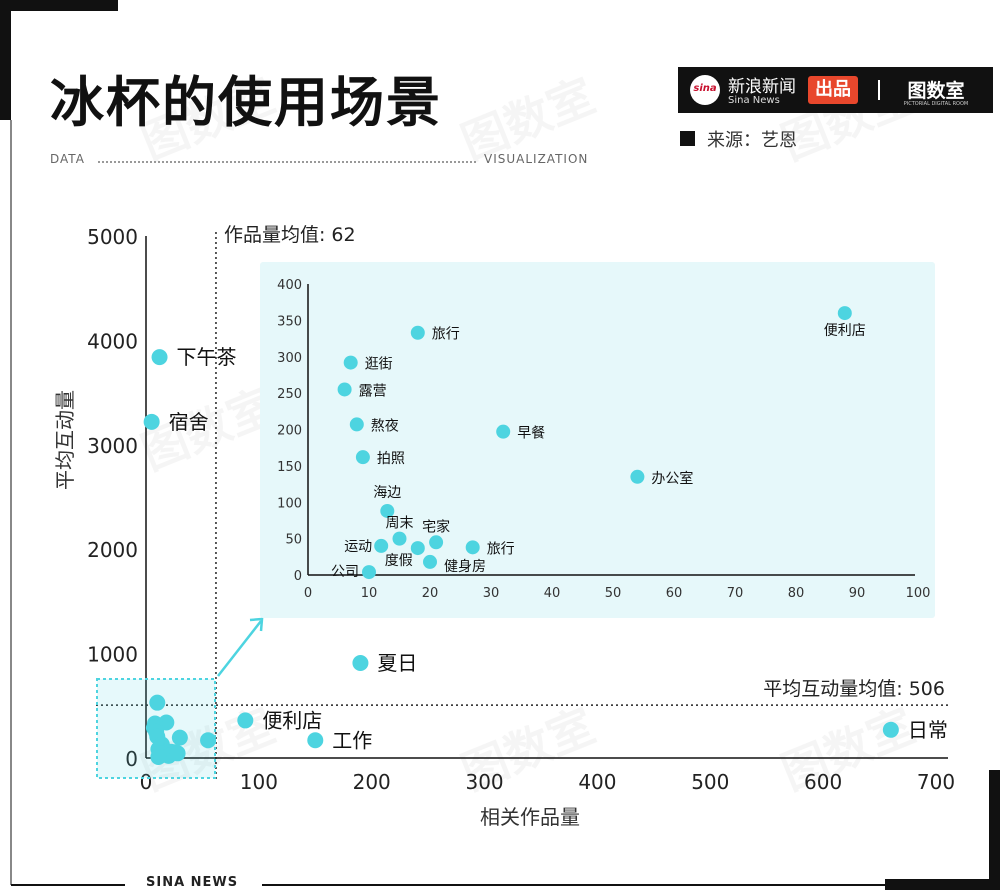 The width and height of the screenshot is (1000, 890). Describe the element at coordinates (552, 593) in the screenshot. I see `inset-x-tick-label: 40` at that location.